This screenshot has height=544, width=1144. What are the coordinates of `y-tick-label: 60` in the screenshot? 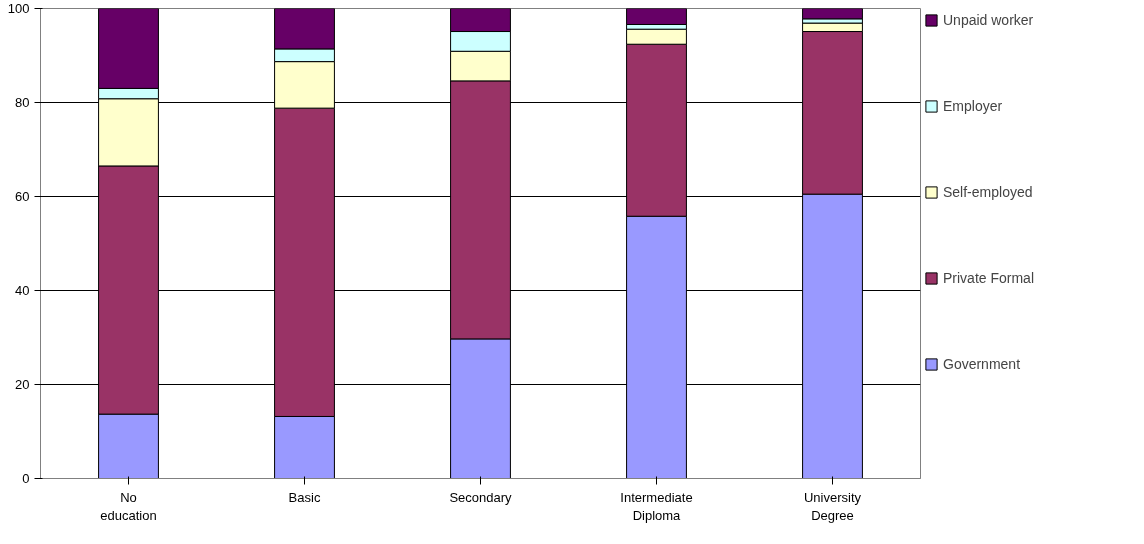 It's located at (22, 196).